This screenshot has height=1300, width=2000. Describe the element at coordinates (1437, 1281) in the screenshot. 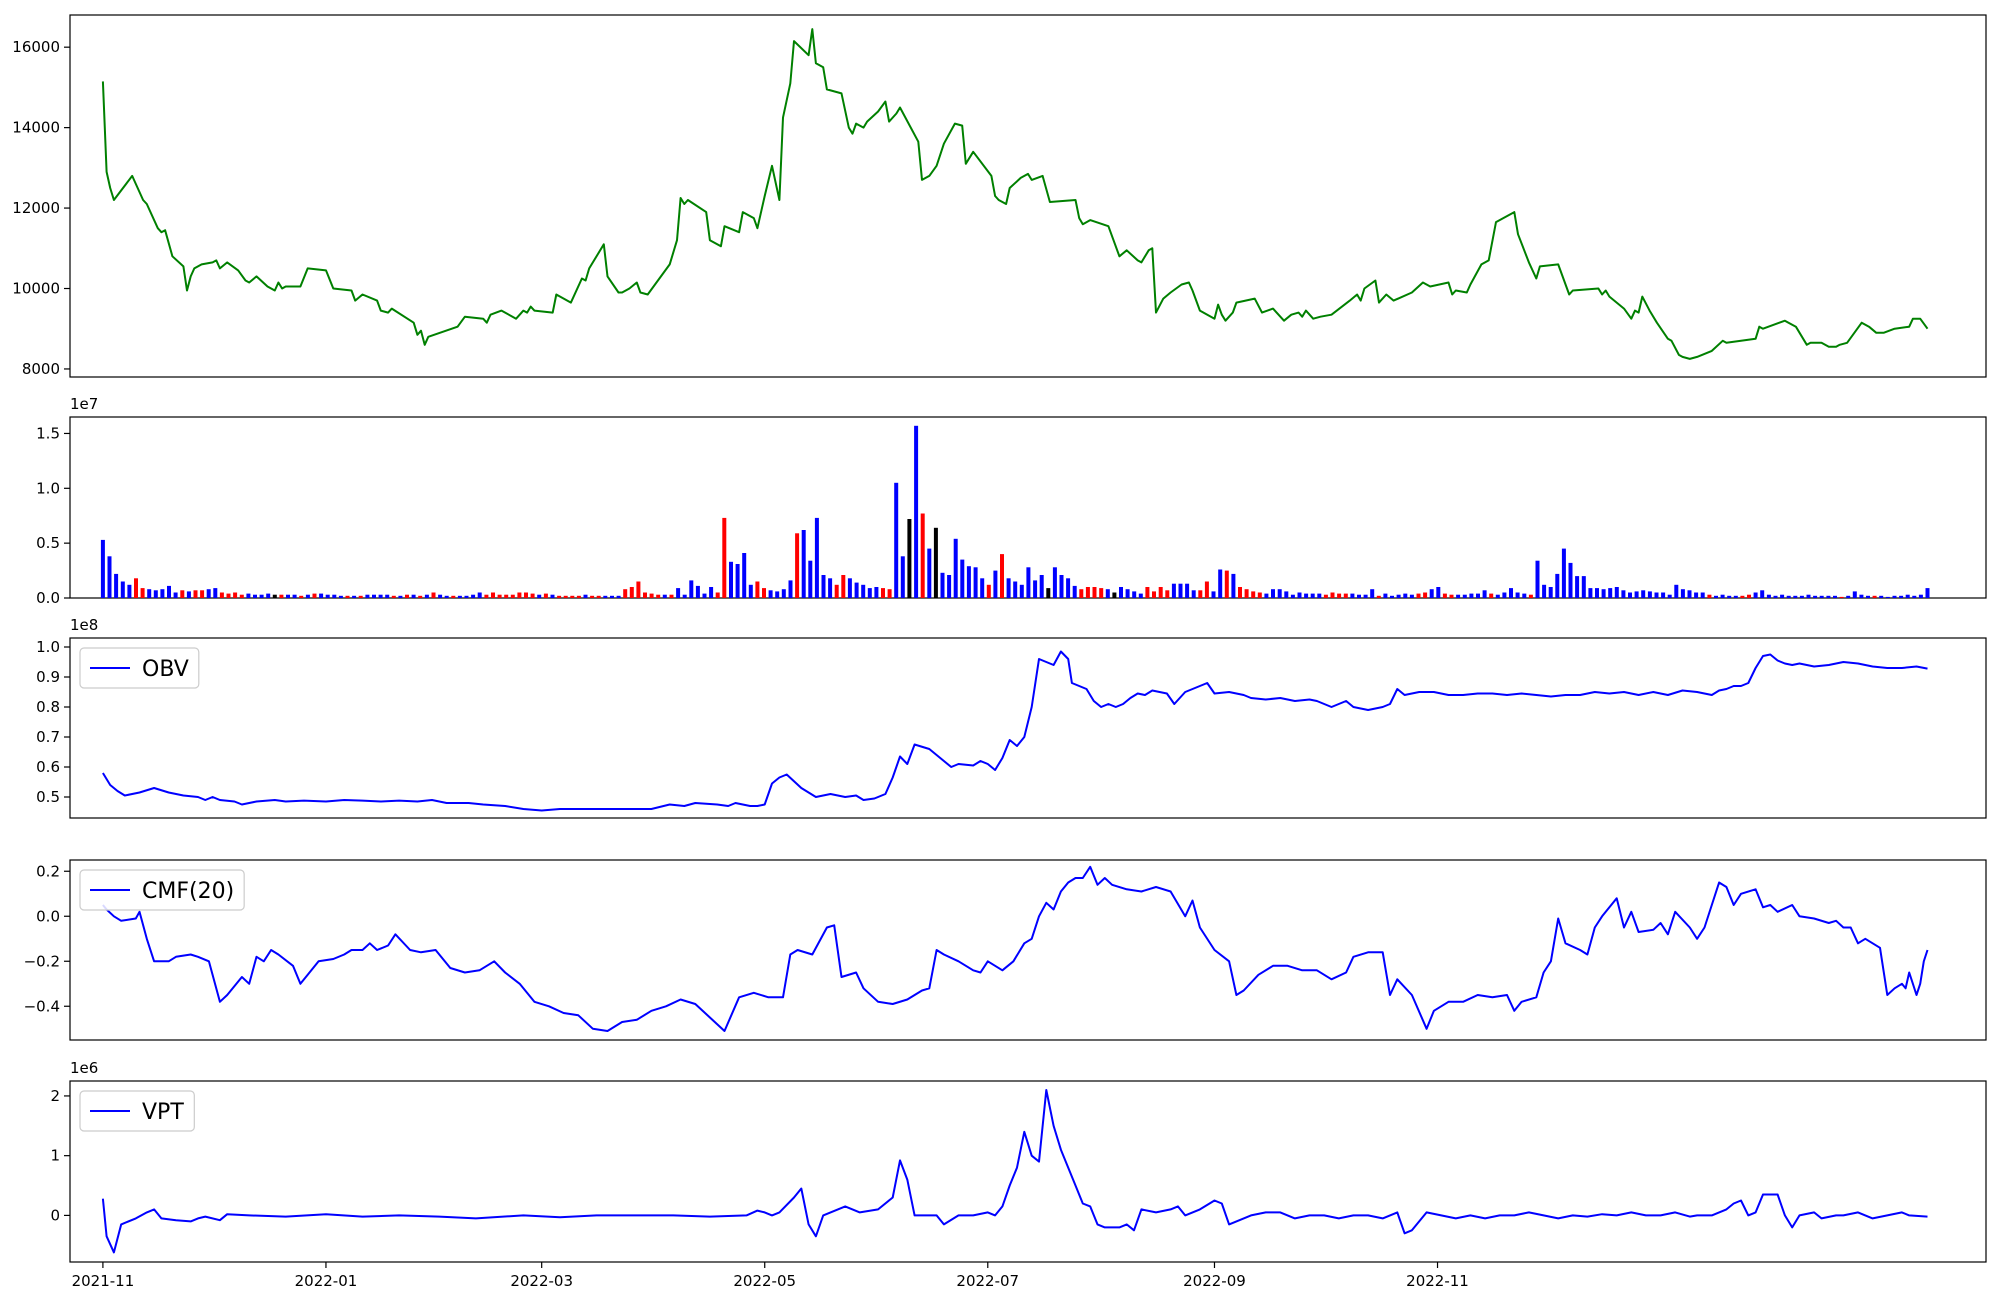

I see `x-tick-label: 2022-11` at that location.